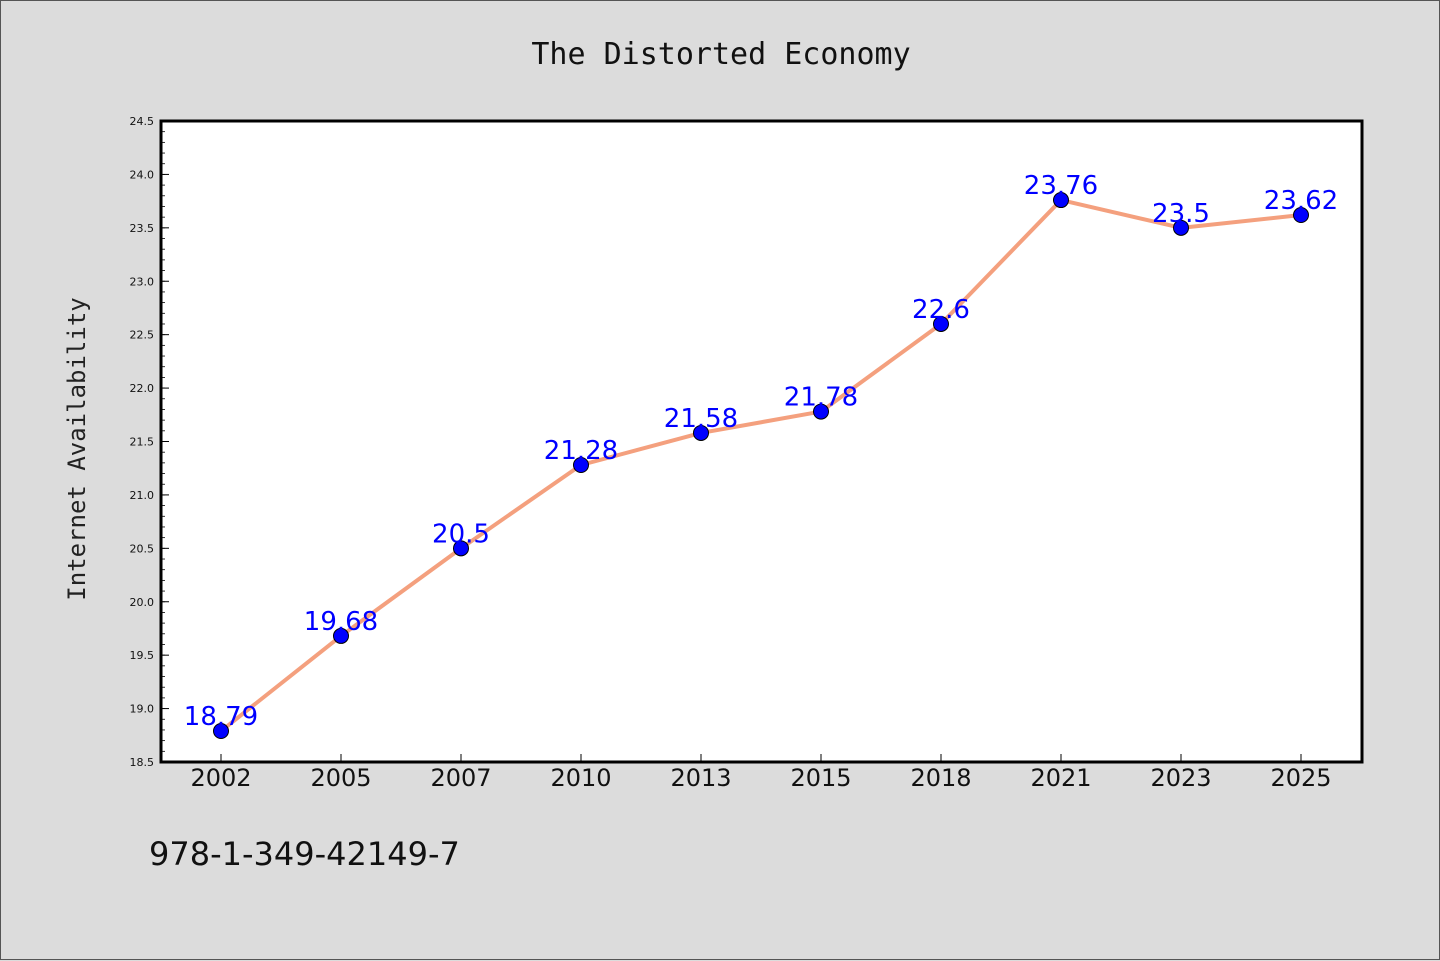 The image size is (1440, 961). I want to click on data-label: 23.62, so click(1301, 201).